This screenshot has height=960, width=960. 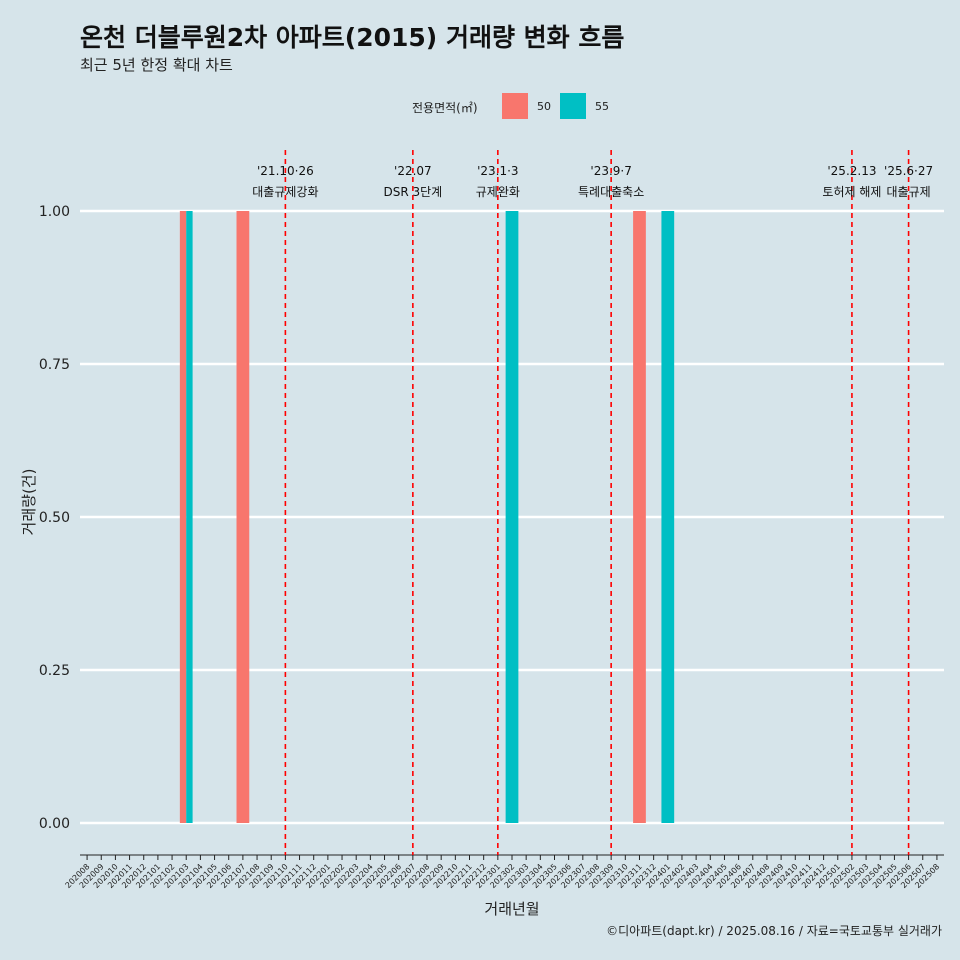 I want to click on y-tick-label: 0.00, so click(x=54, y=824).